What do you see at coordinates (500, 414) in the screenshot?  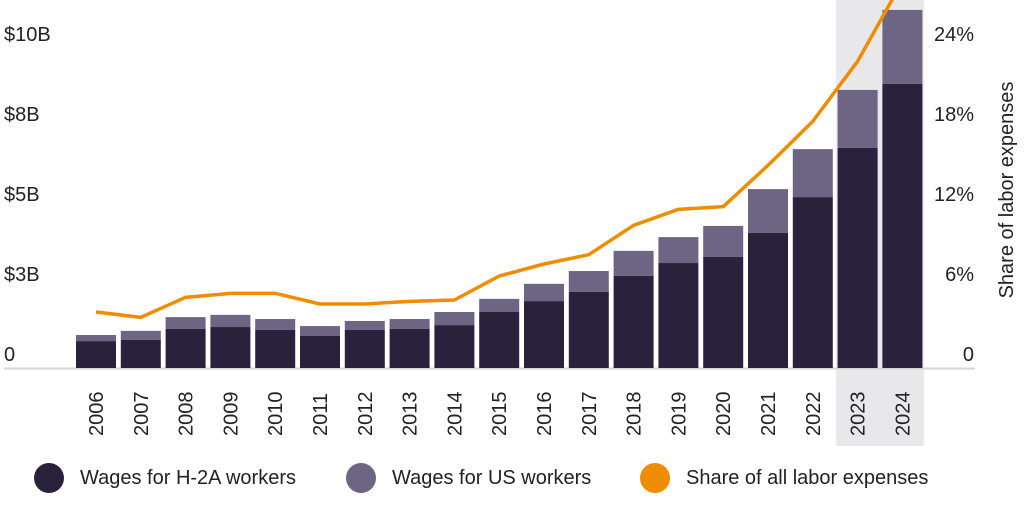 I see `x-tick-label-2015: 2015` at bounding box center [500, 414].